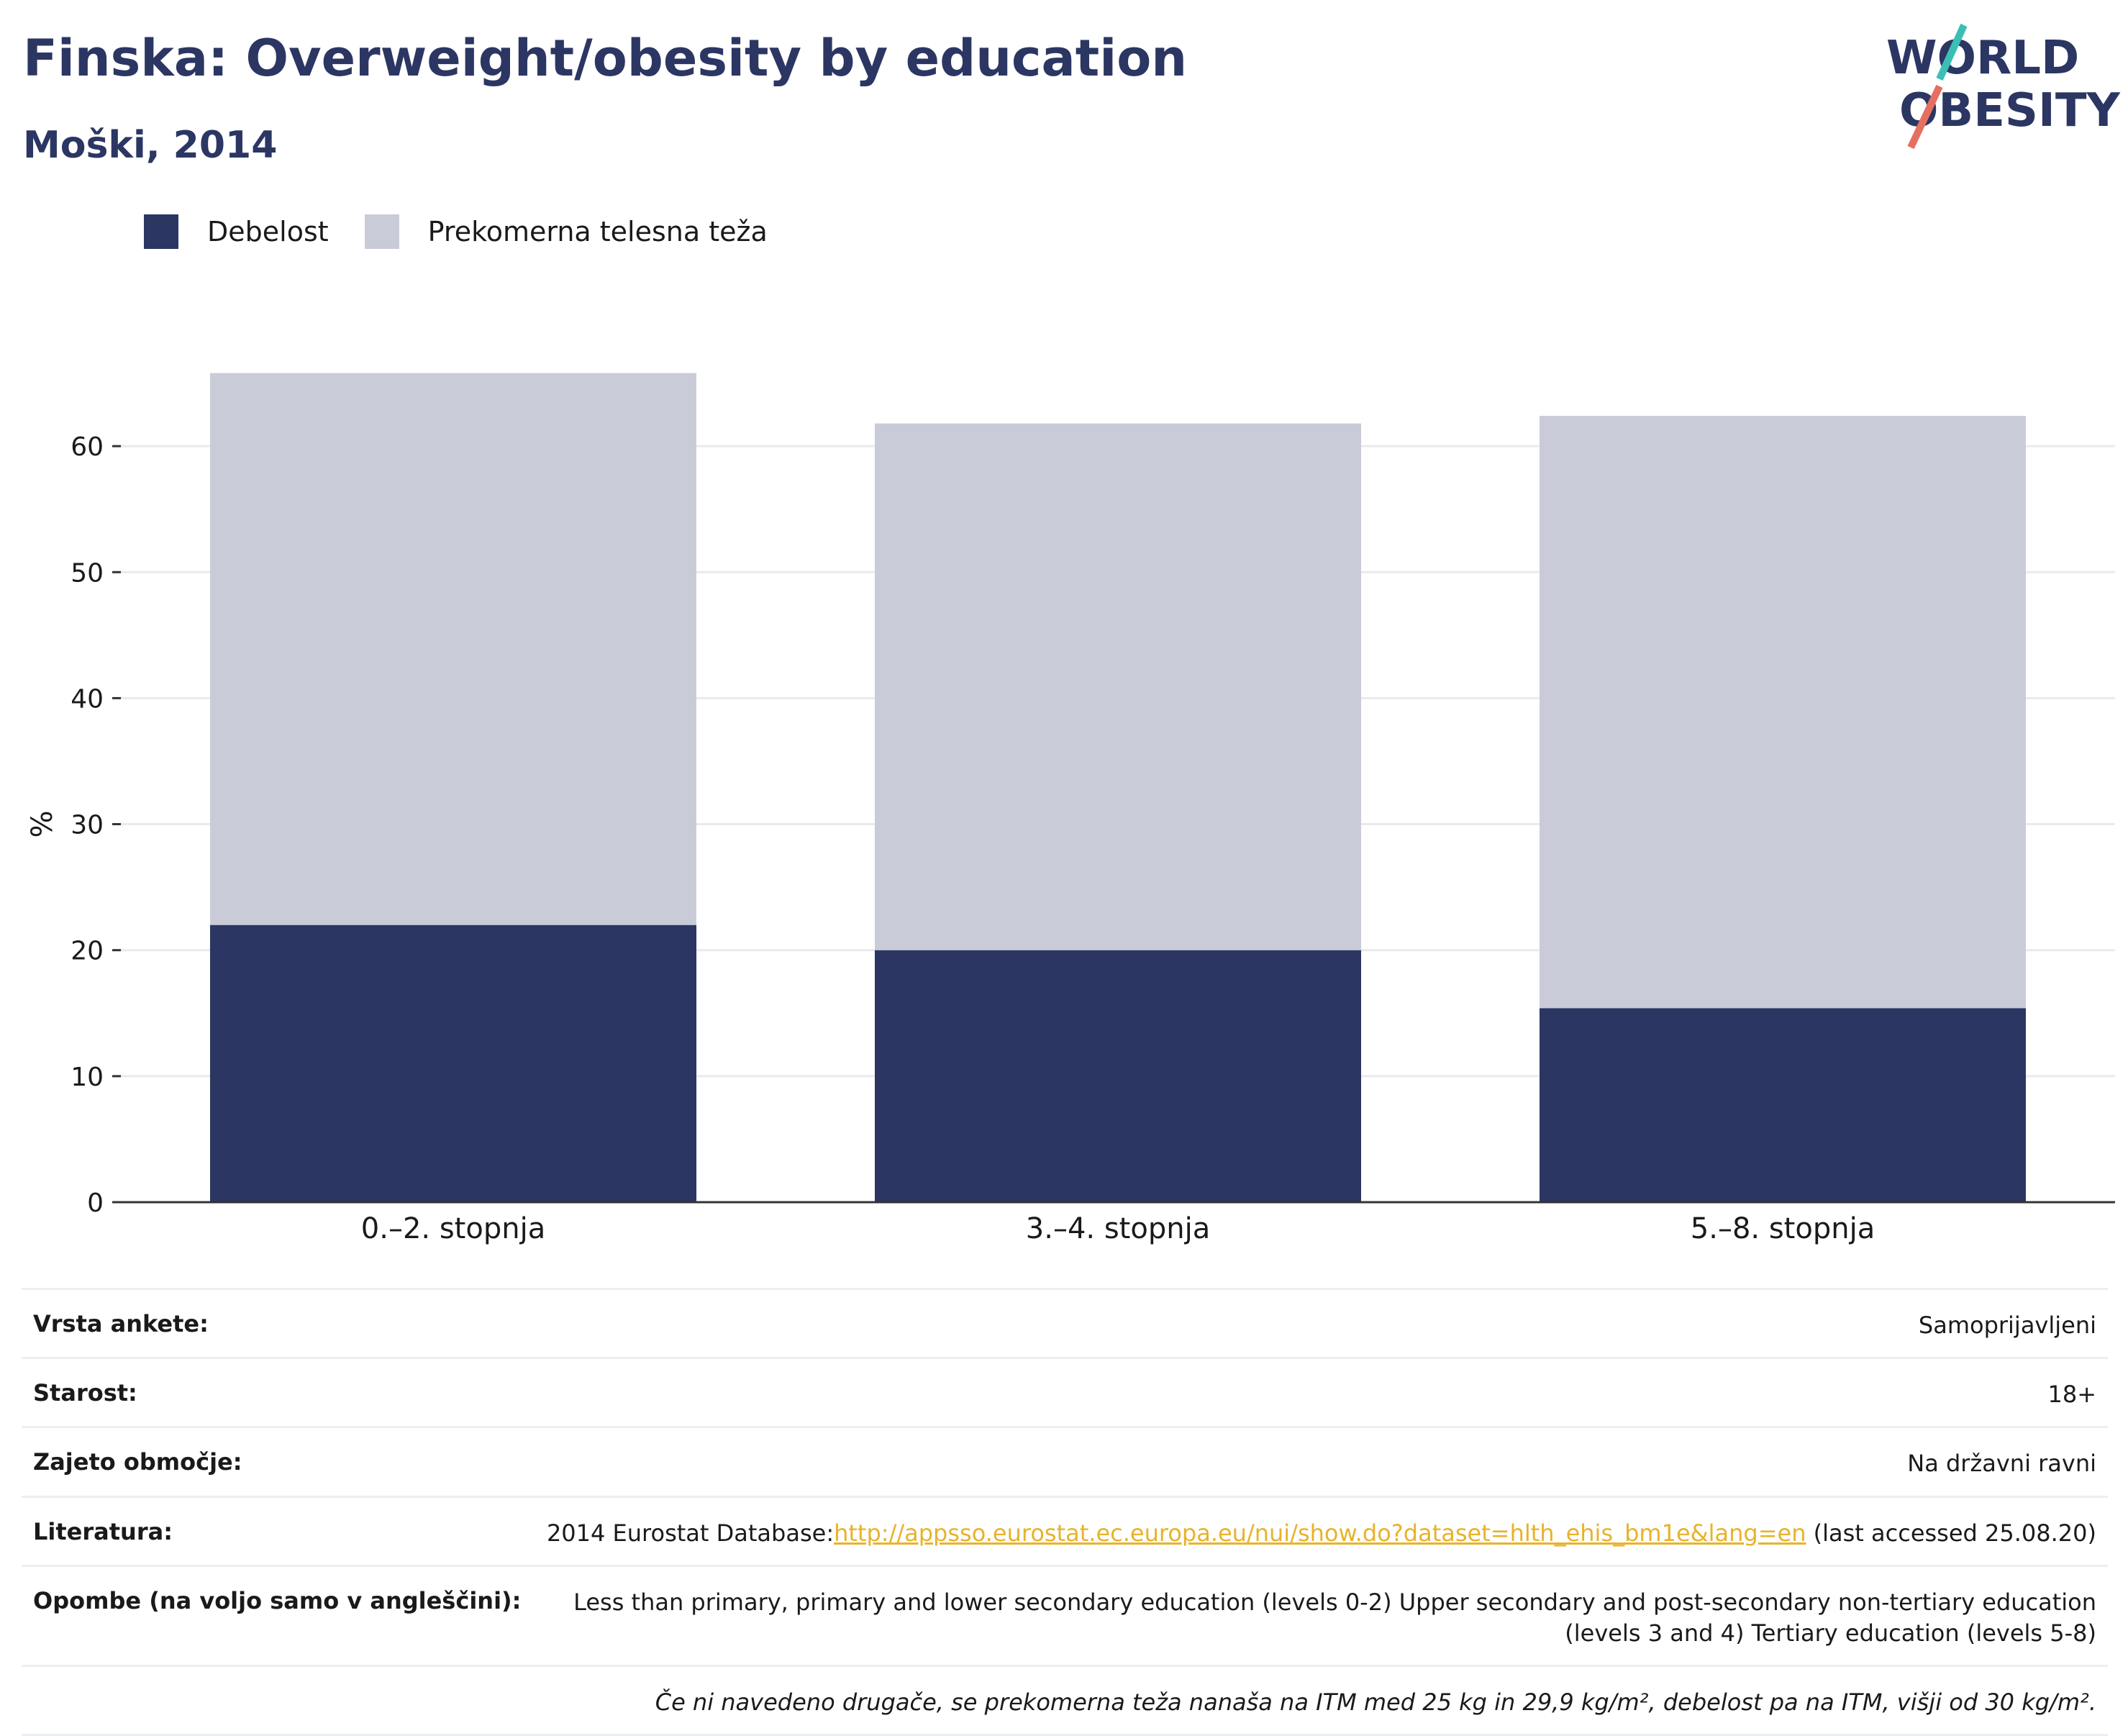 The height and width of the screenshot is (1736, 2128). I want to click on y-axis-label: %, so click(43, 825).